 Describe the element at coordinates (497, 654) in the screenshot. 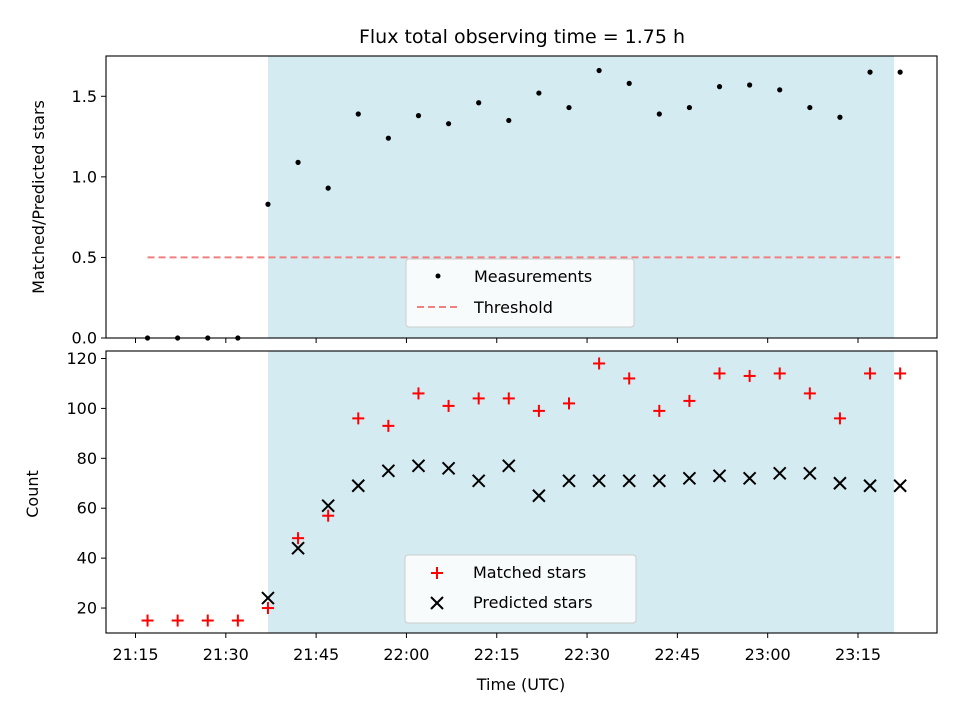

I see `x-tick-label: 22:15` at that location.